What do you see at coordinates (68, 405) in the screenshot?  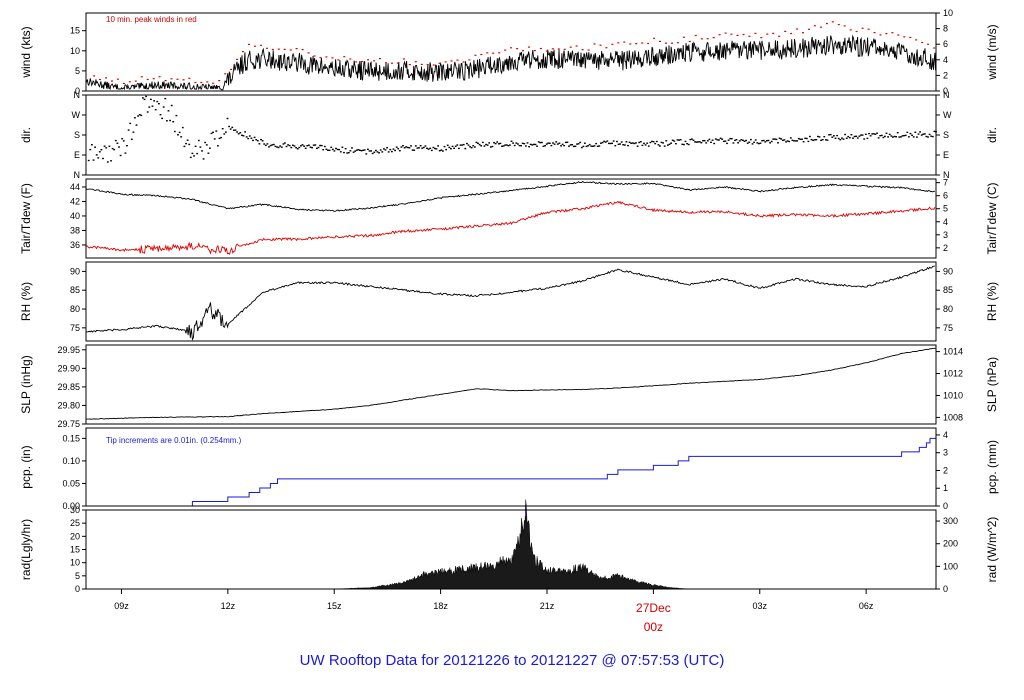 I see `left-tick-label: 29.80` at bounding box center [68, 405].